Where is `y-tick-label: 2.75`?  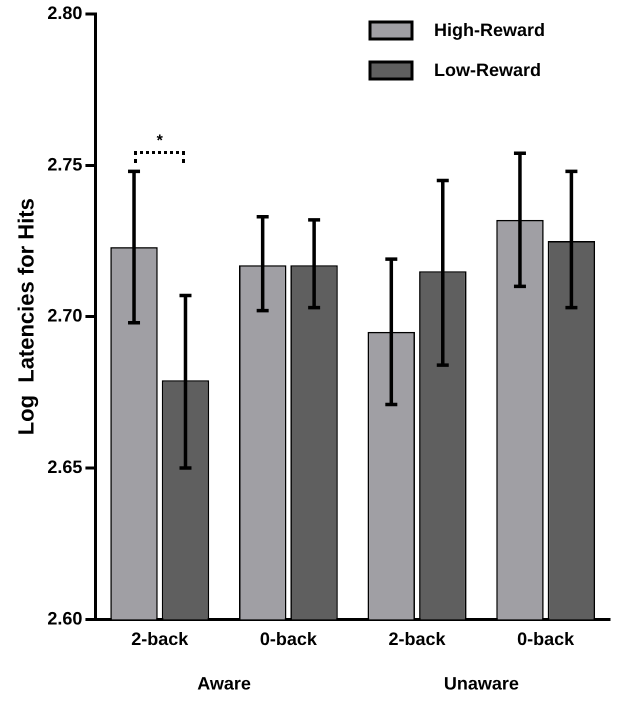 y-tick-label: 2.75 is located at coordinates (64, 164).